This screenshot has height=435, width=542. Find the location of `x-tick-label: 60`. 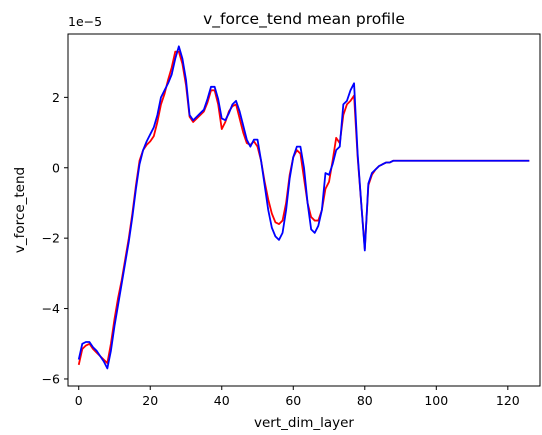

x-tick-label: 60 is located at coordinates (293, 400).